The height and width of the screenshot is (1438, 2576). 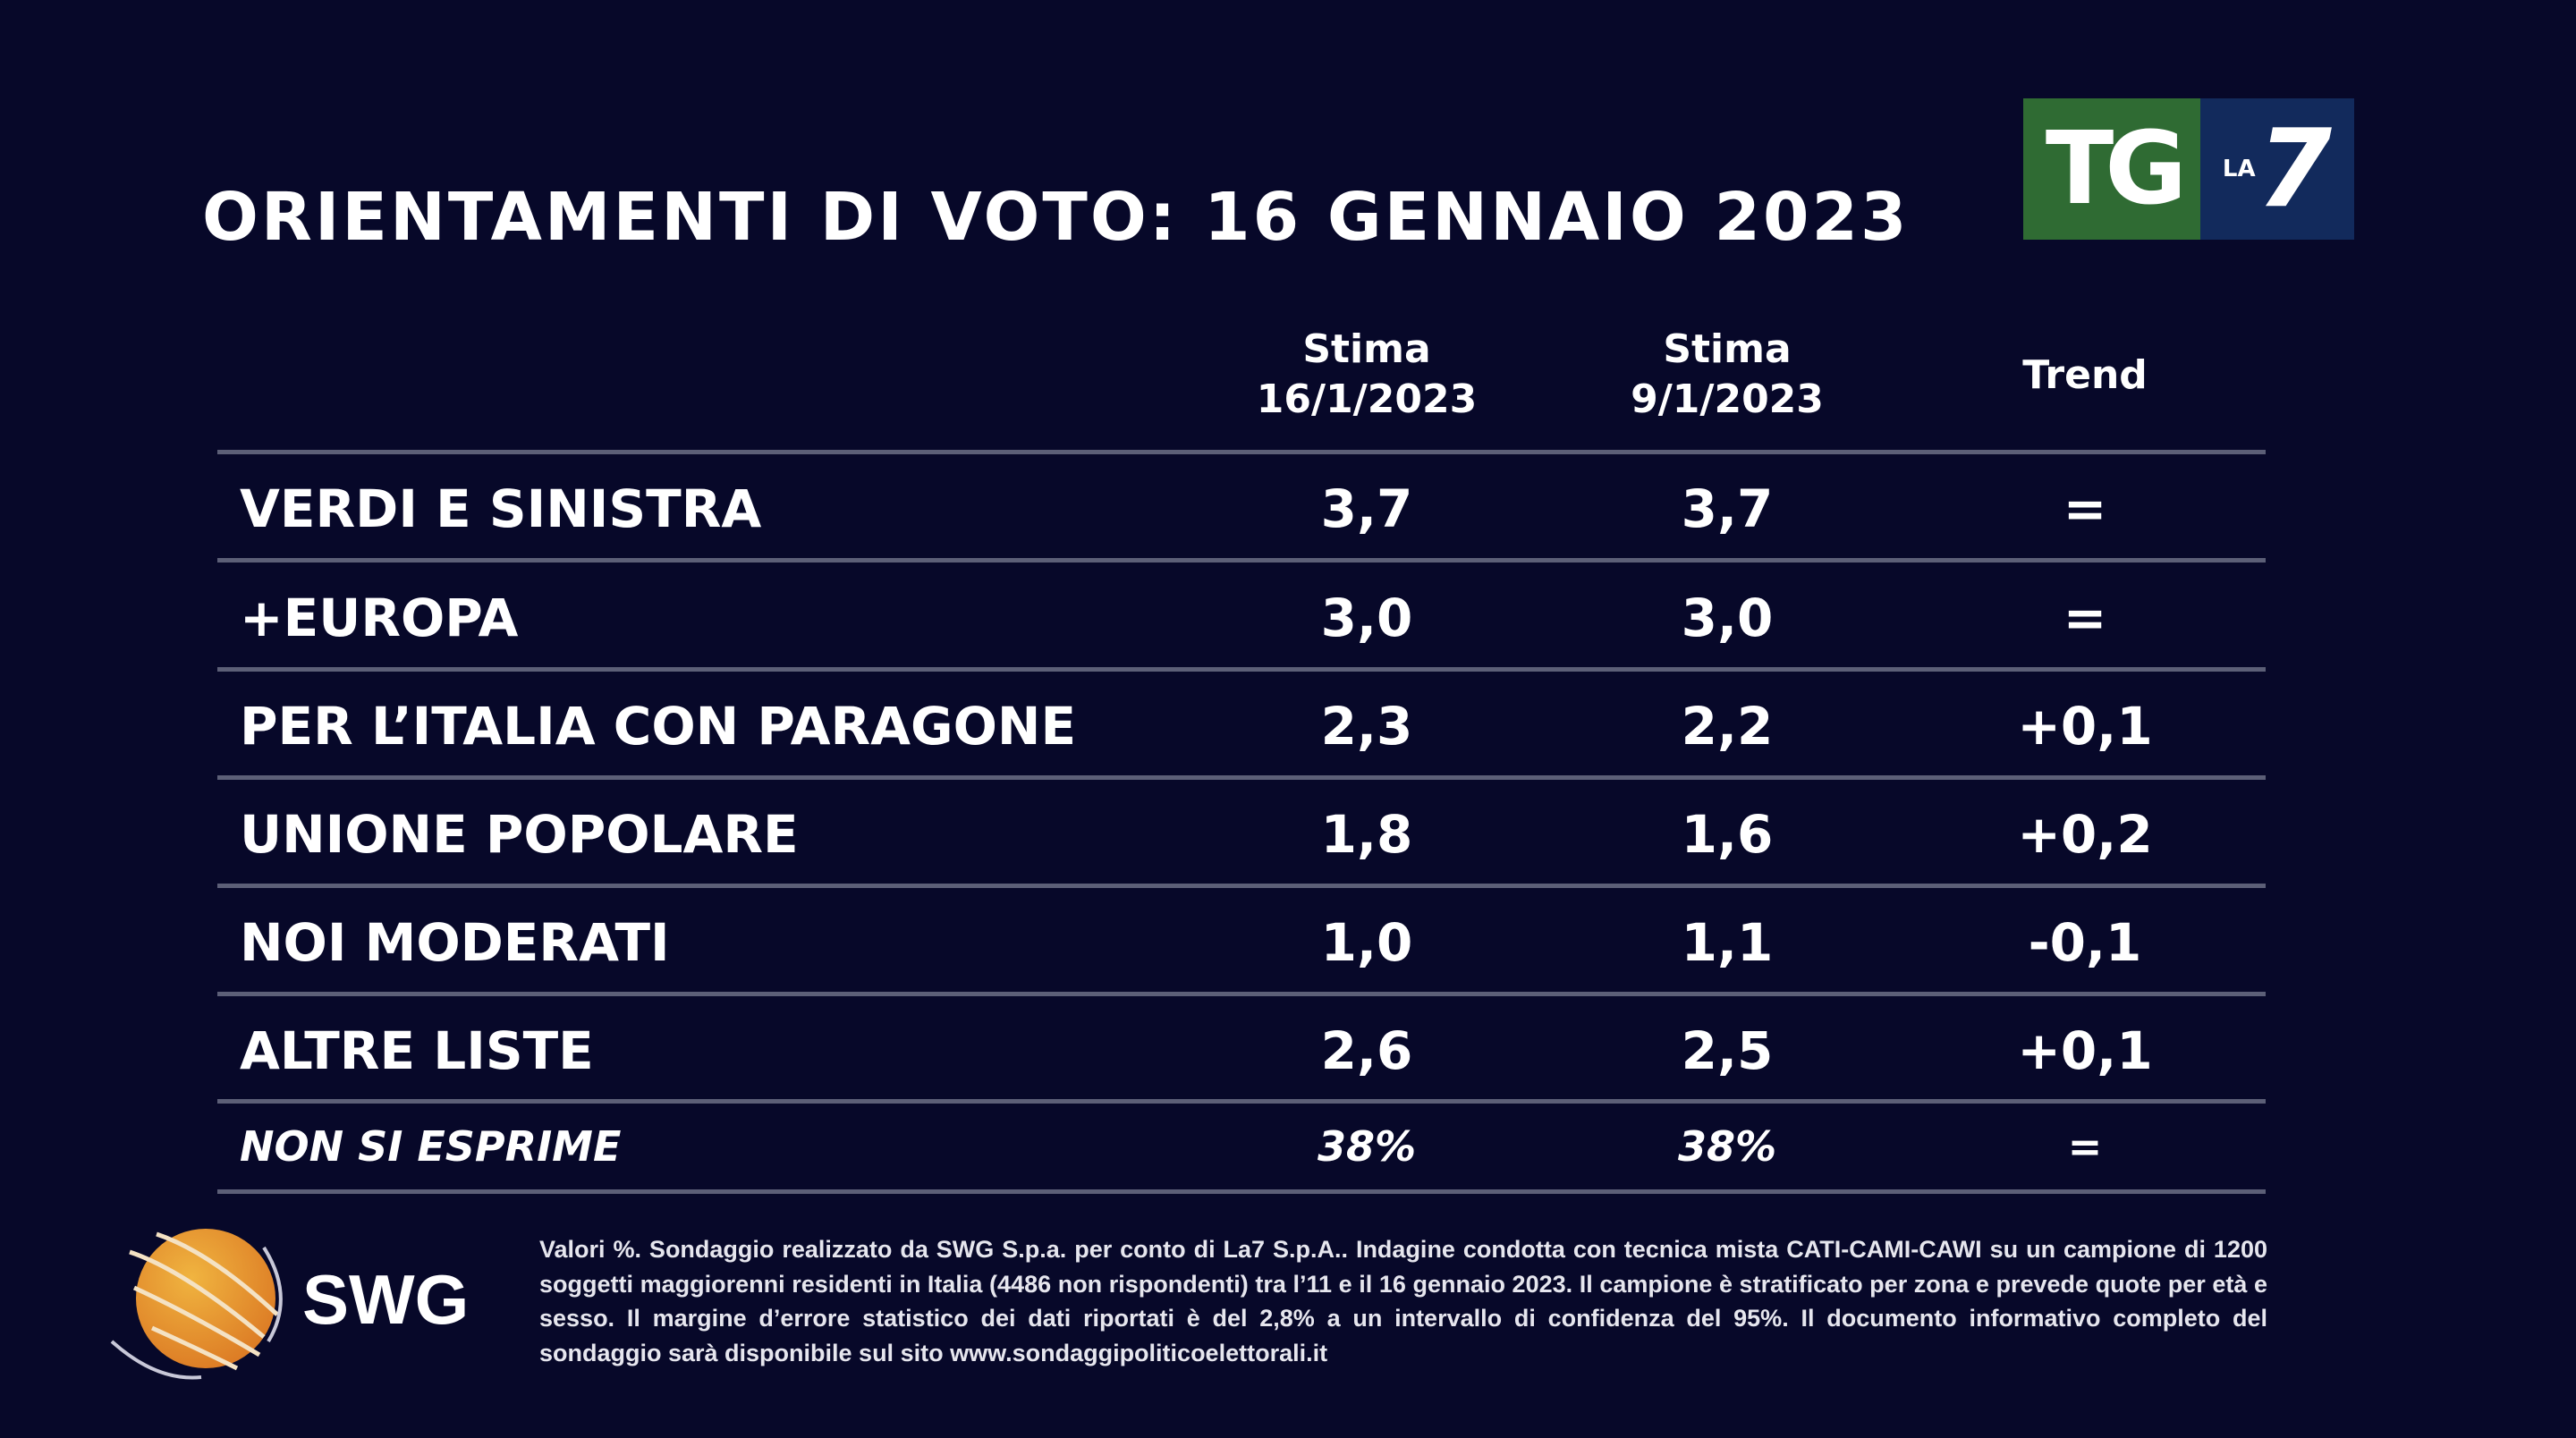 I want to click on previous-value: 1,6, so click(x=1727, y=834).